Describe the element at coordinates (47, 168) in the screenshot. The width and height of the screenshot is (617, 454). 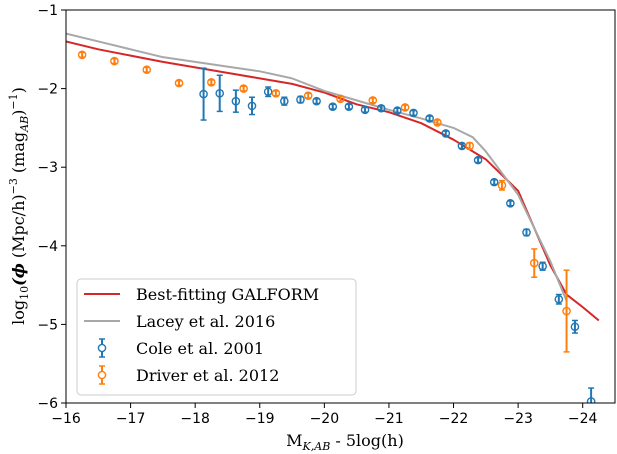
I see `y-tick-label: −3` at that location.